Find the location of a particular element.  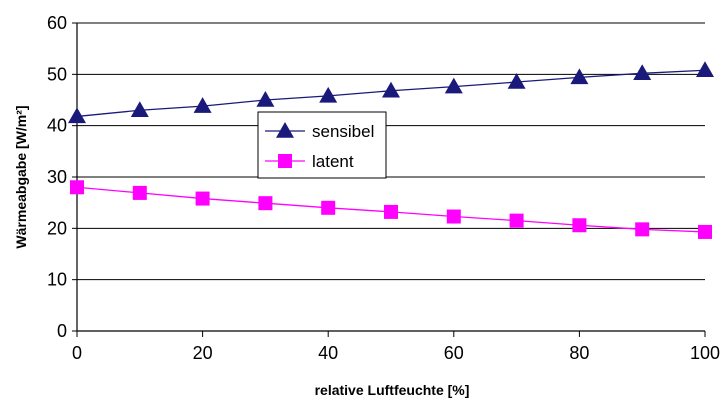

y-tick-label-1: 10 is located at coordinates (57, 280).